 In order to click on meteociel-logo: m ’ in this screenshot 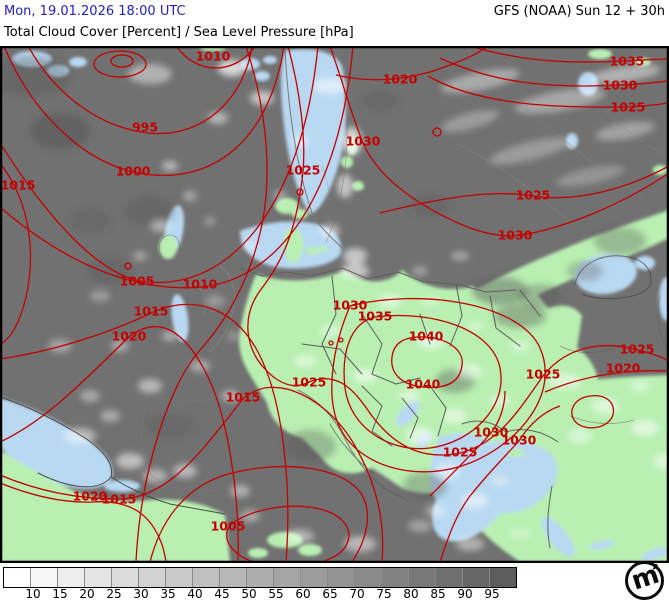, I will do `click(644, 580)`.